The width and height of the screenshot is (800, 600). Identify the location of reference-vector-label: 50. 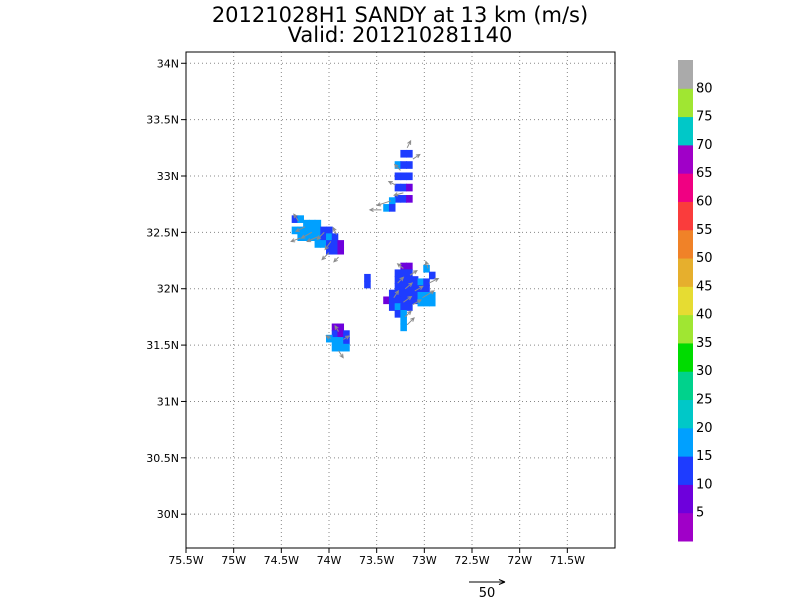
(487, 593).